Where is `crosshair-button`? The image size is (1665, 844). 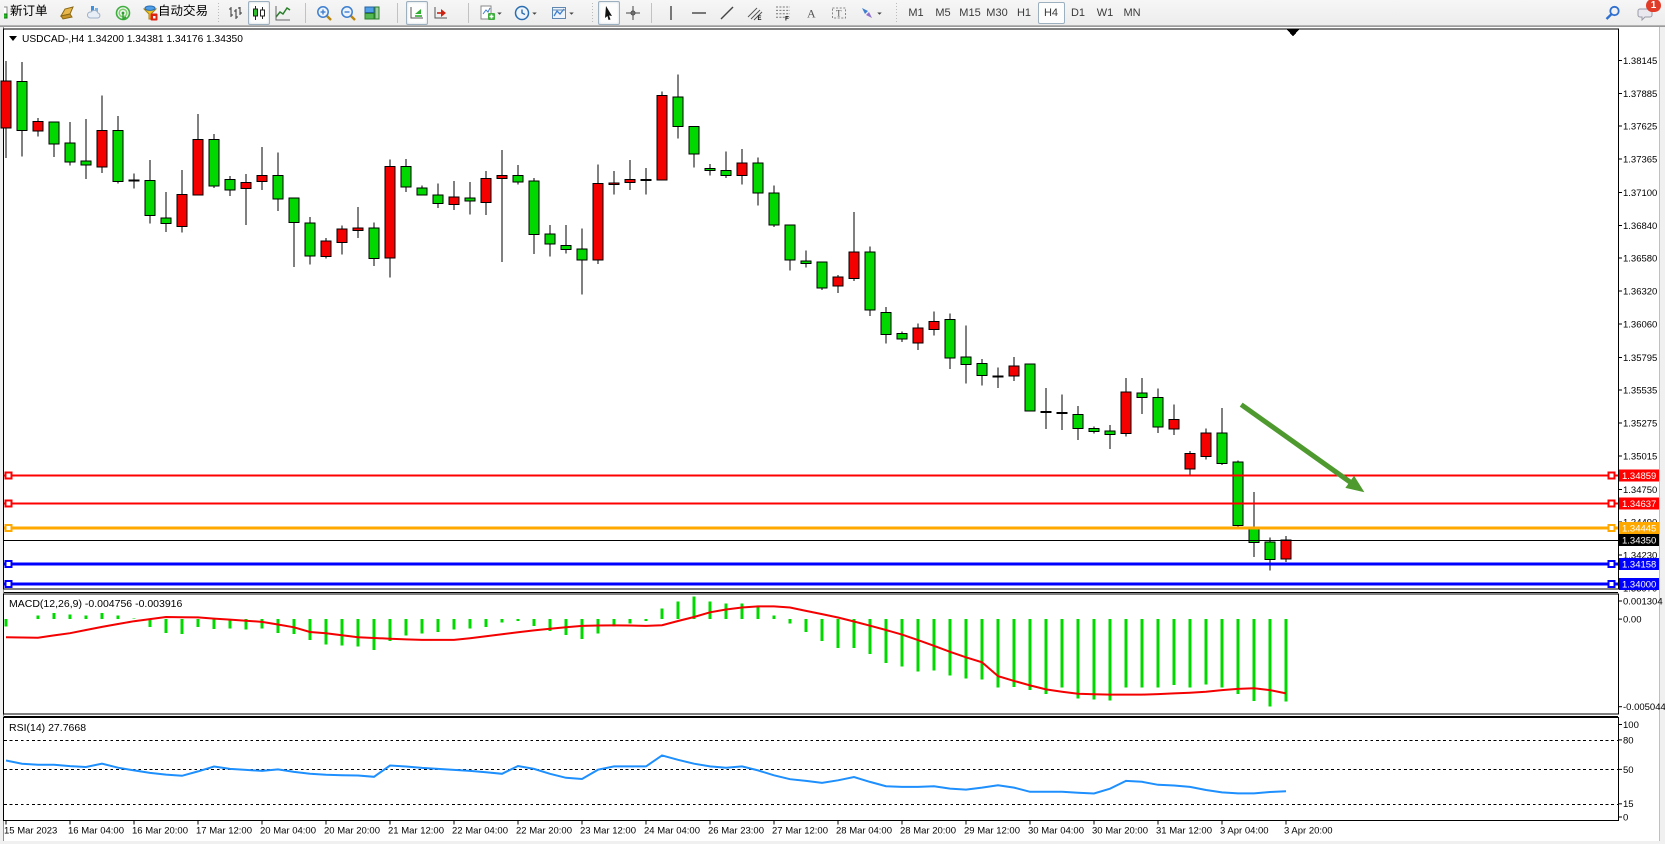
crosshair-button is located at coordinates (633, 13).